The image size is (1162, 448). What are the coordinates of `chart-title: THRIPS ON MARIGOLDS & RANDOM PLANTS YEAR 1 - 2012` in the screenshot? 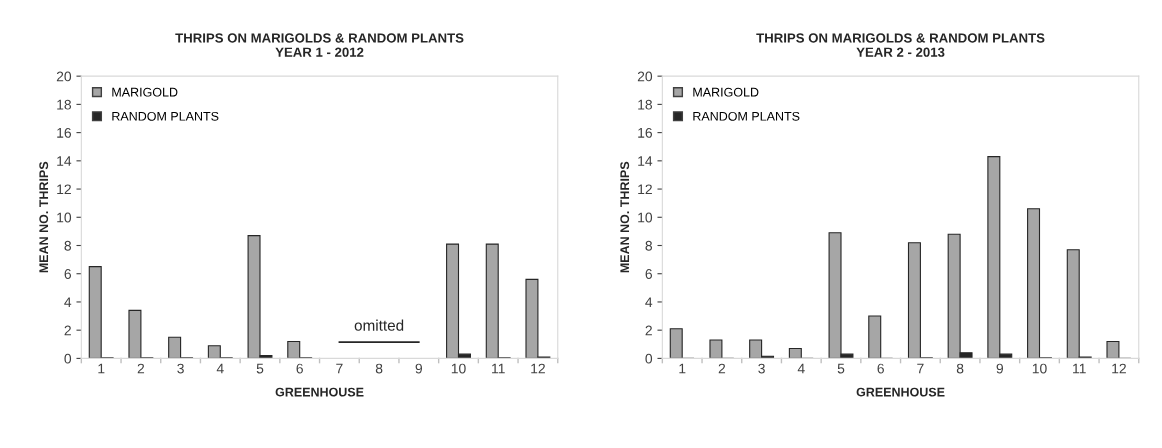 It's located at (319, 45).